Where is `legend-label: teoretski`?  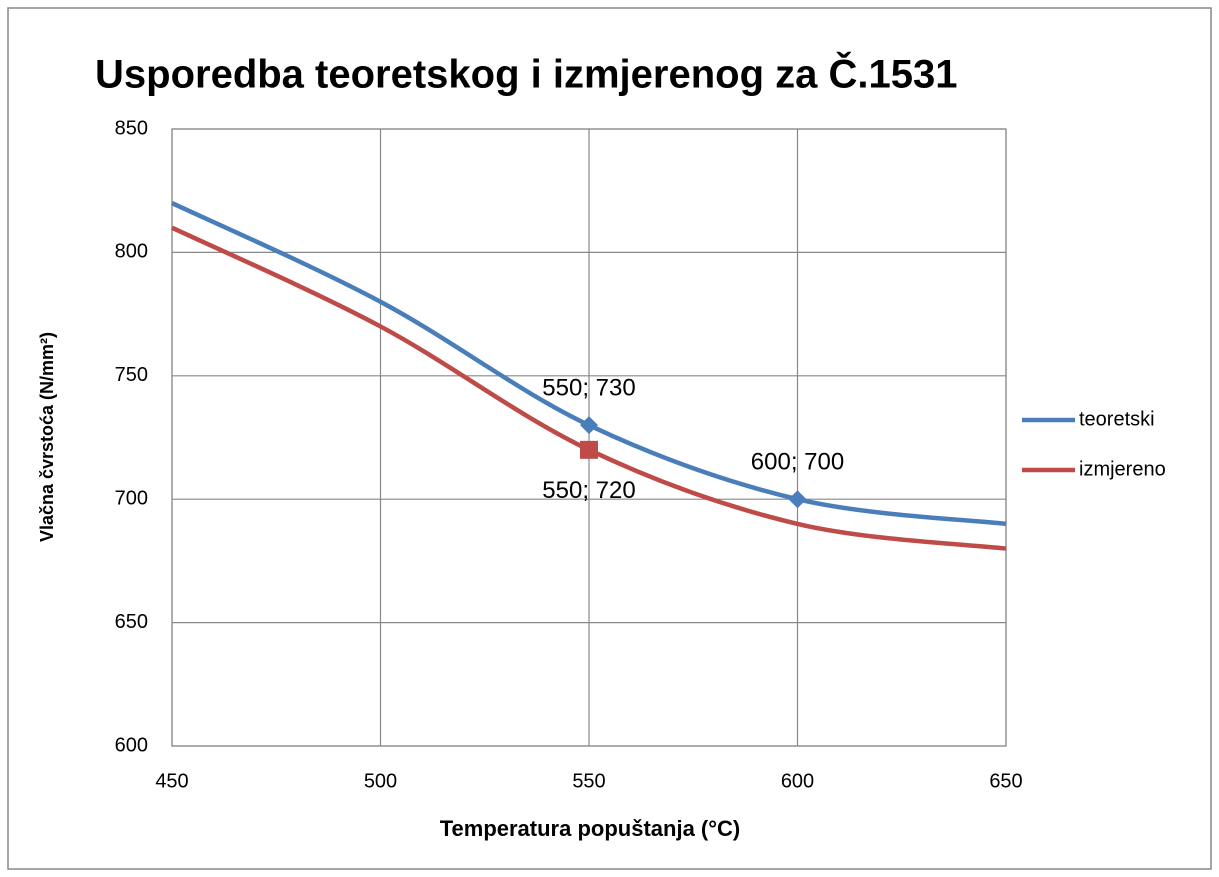
legend-label: teoretski is located at coordinates (1117, 419).